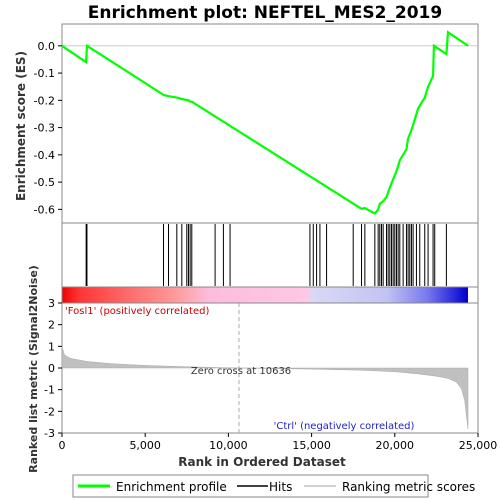 This screenshot has width=500, height=500. What do you see at coordinates (137, 311) in the screenshot?
I see `positive-correlation-label: 'Fosl1' (positively correlated)` at bounding box center [137, 311].